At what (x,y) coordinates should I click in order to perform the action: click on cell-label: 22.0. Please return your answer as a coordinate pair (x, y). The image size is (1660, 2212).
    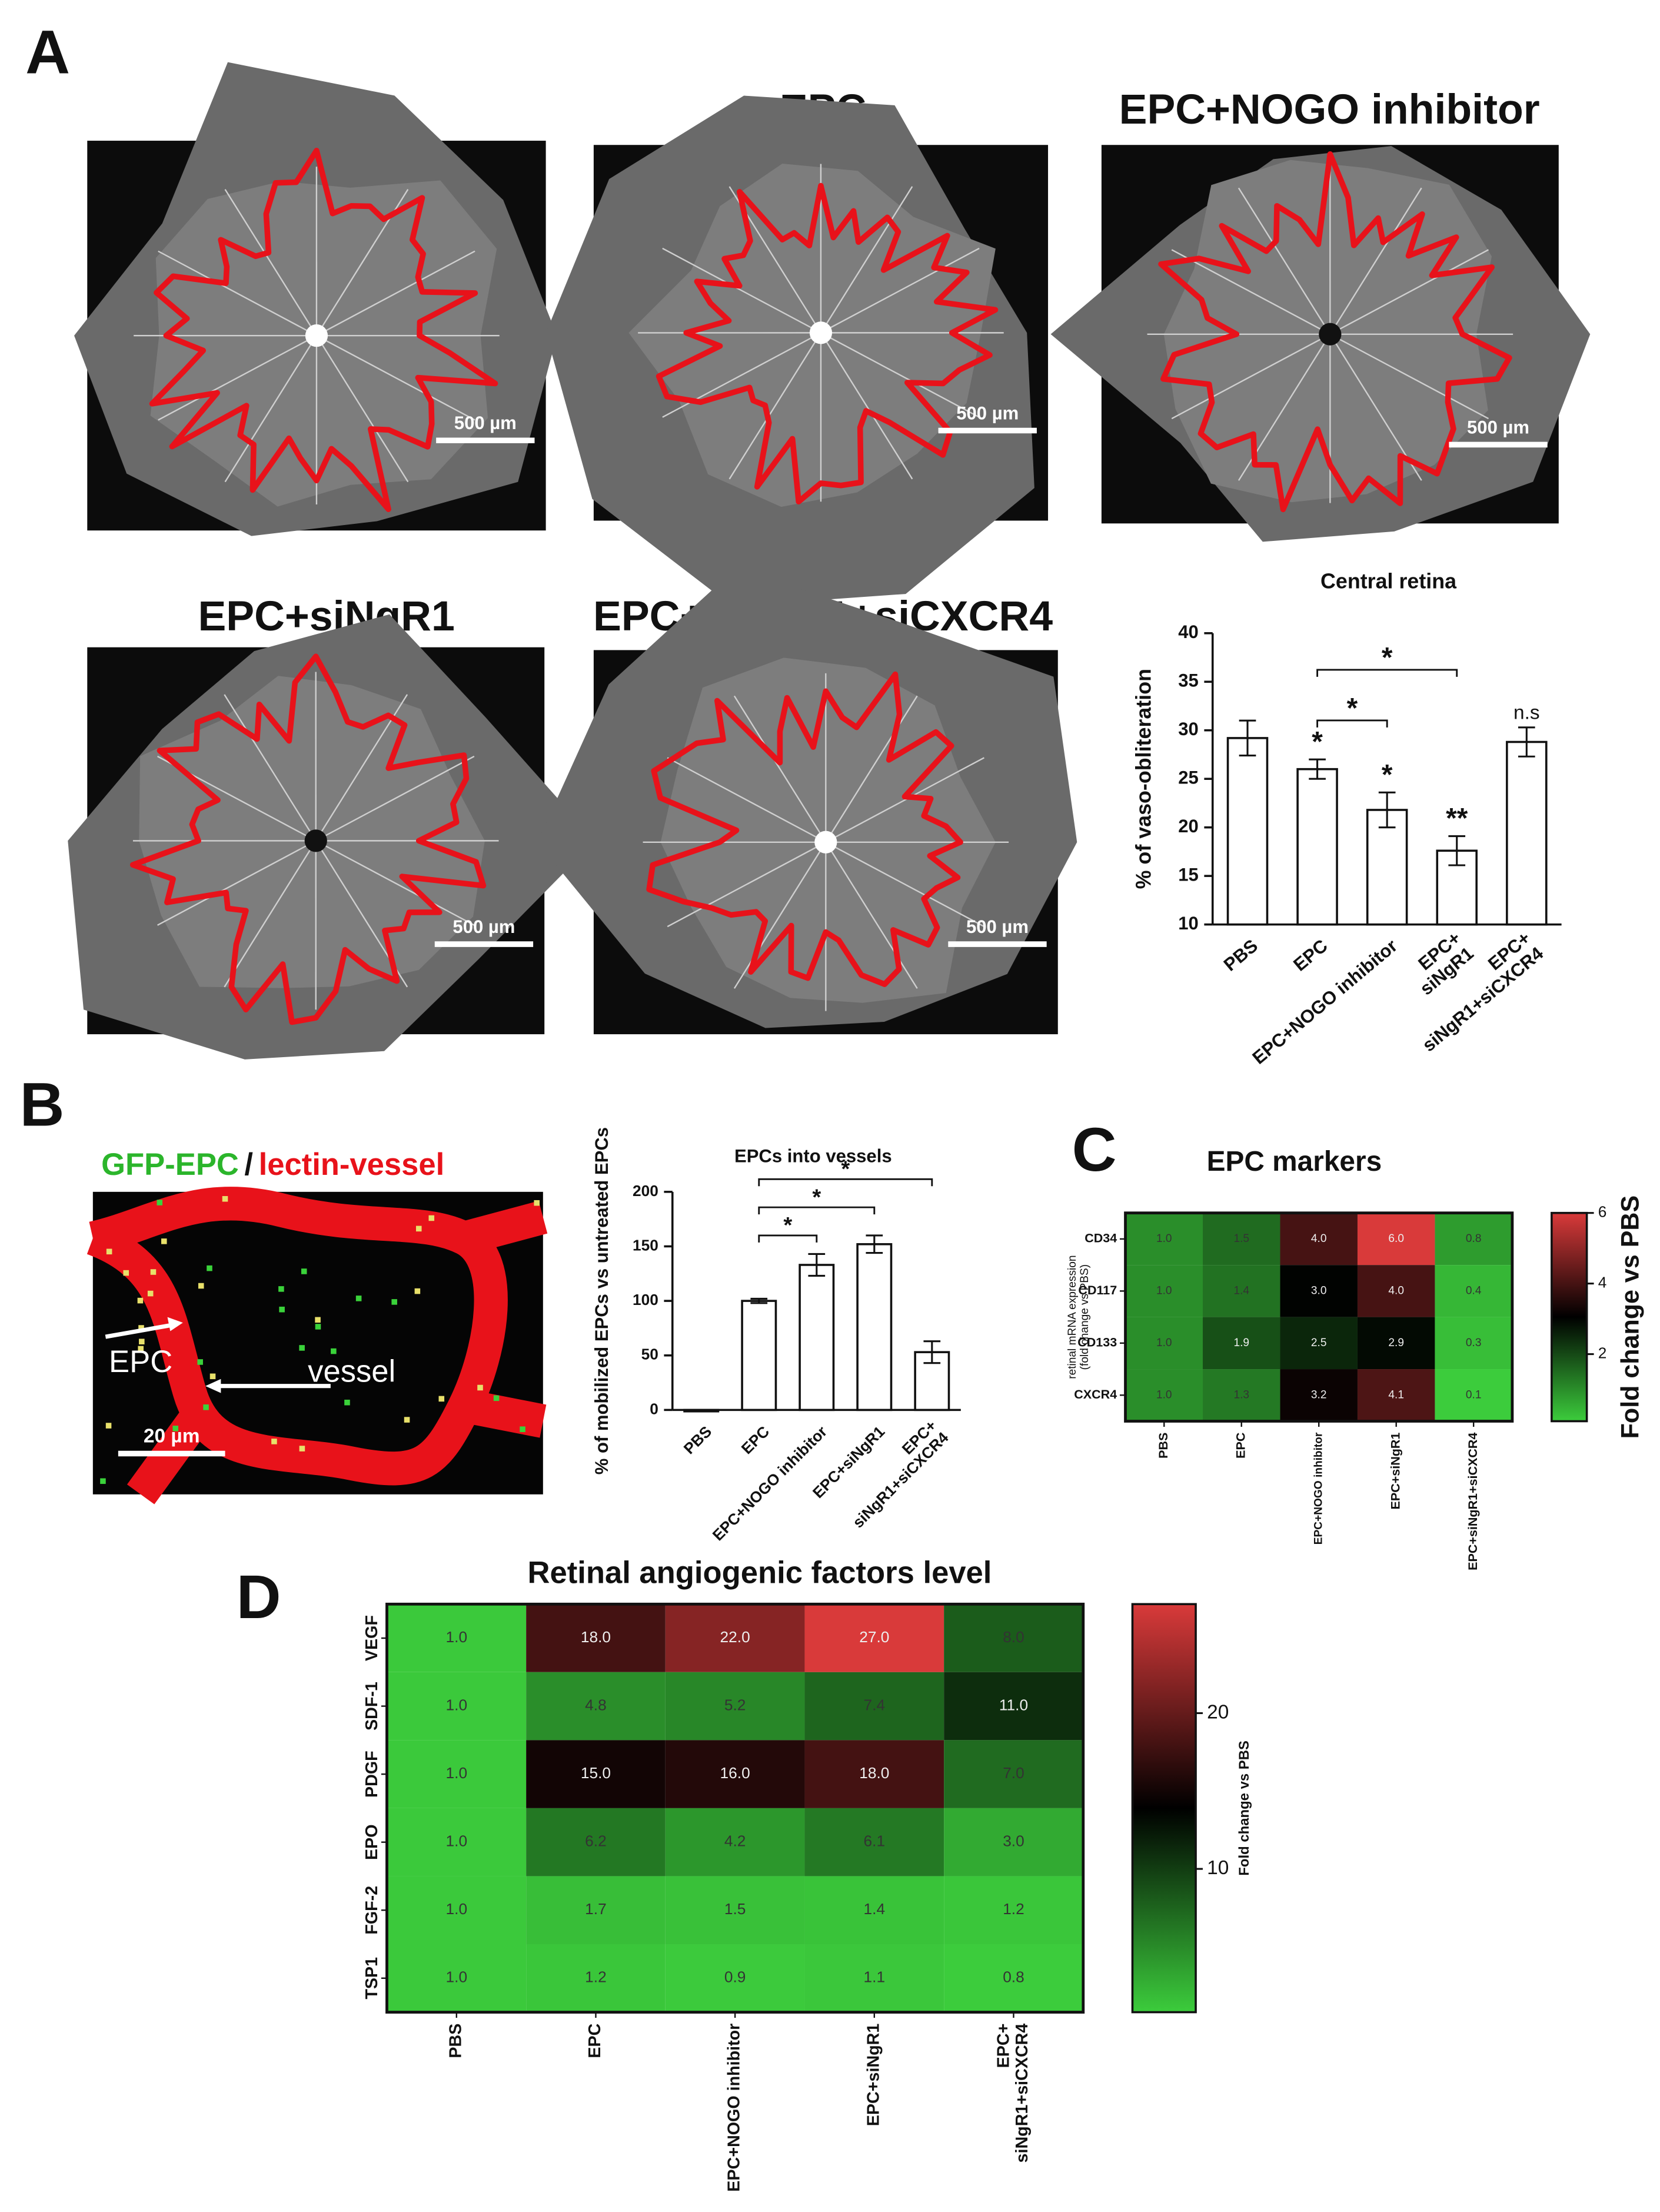
    Looking at the image, I should click on (735, 1637).